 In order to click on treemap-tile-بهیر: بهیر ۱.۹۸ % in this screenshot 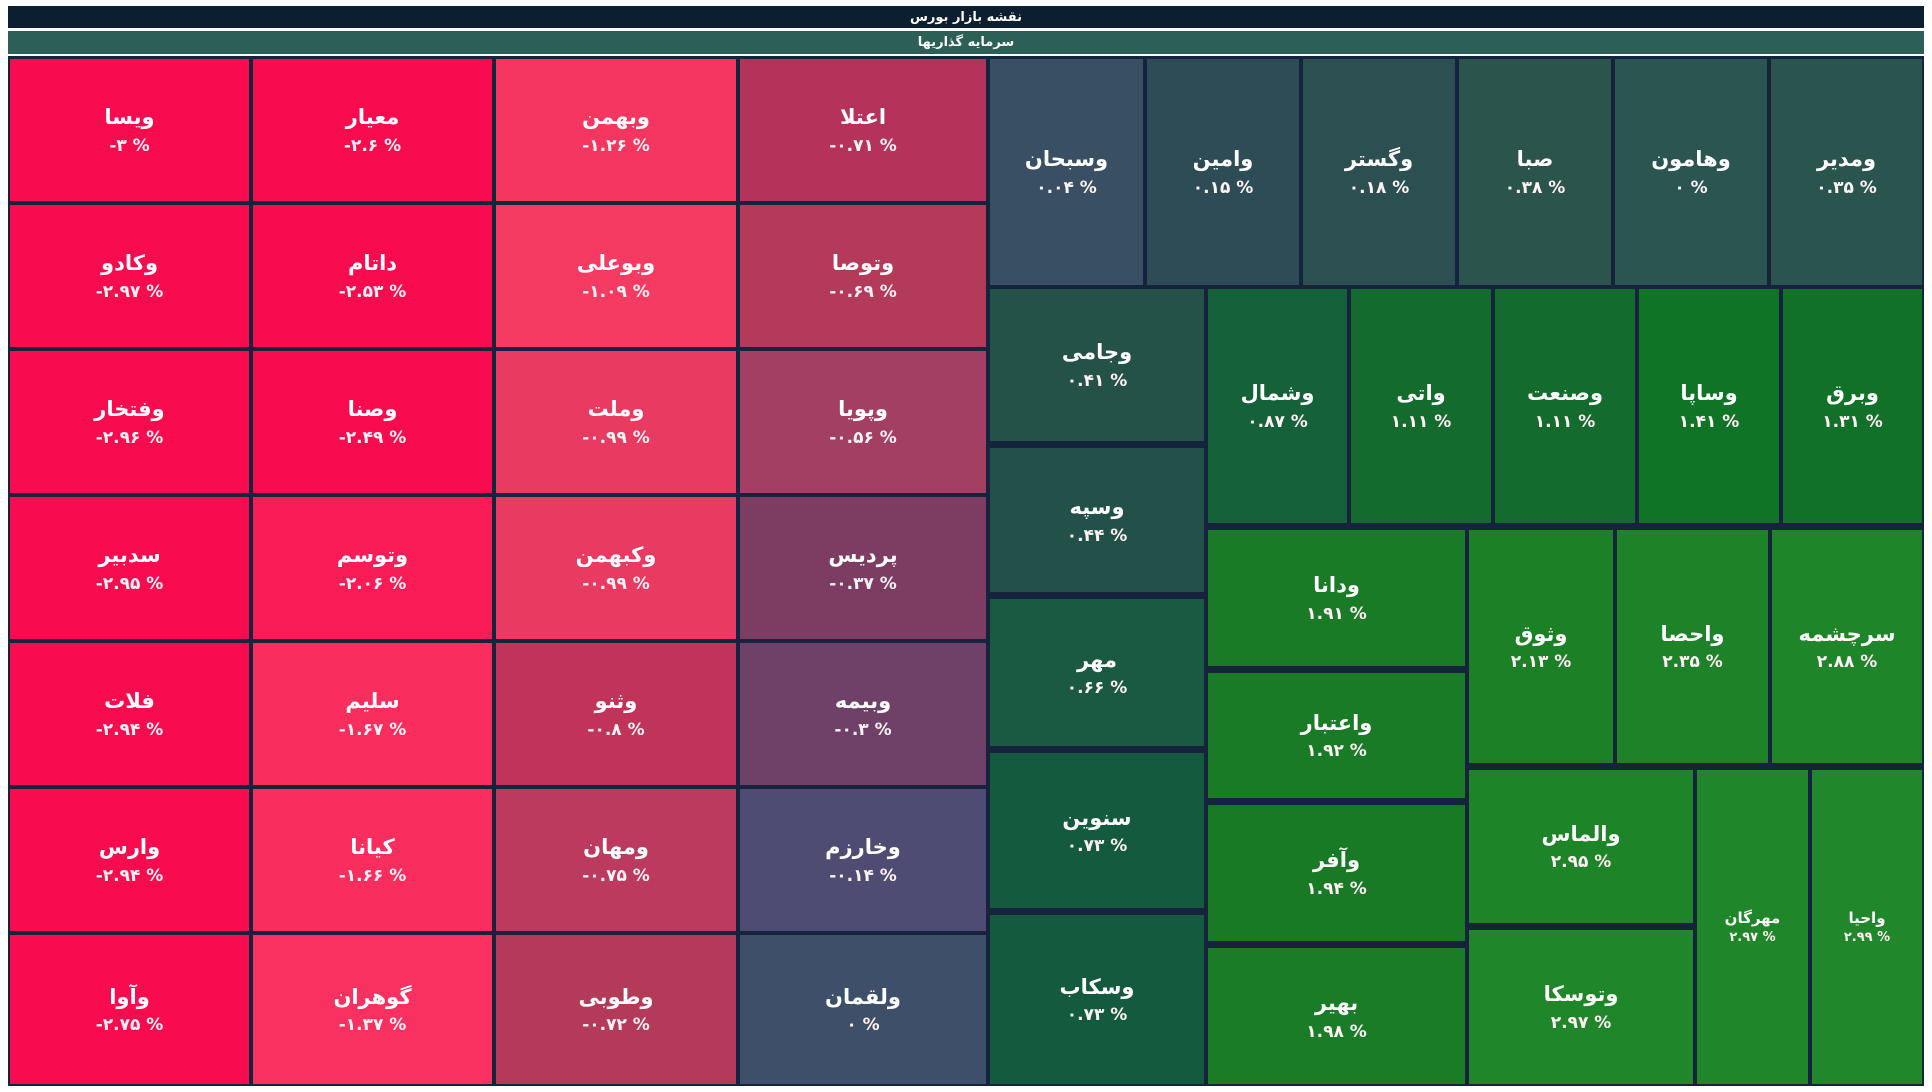, I will do `click(1336, 1016)`.